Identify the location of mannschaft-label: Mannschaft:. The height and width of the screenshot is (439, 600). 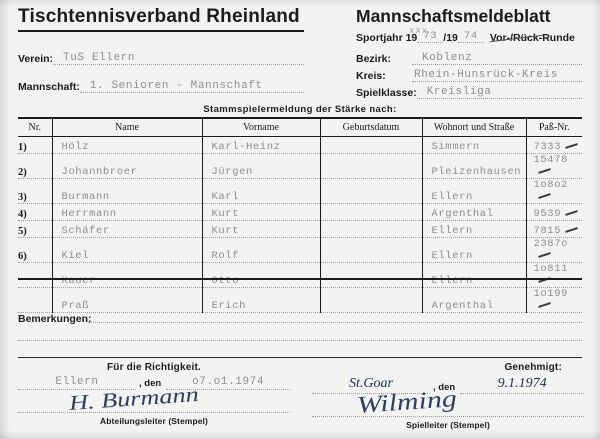
(49, 87).